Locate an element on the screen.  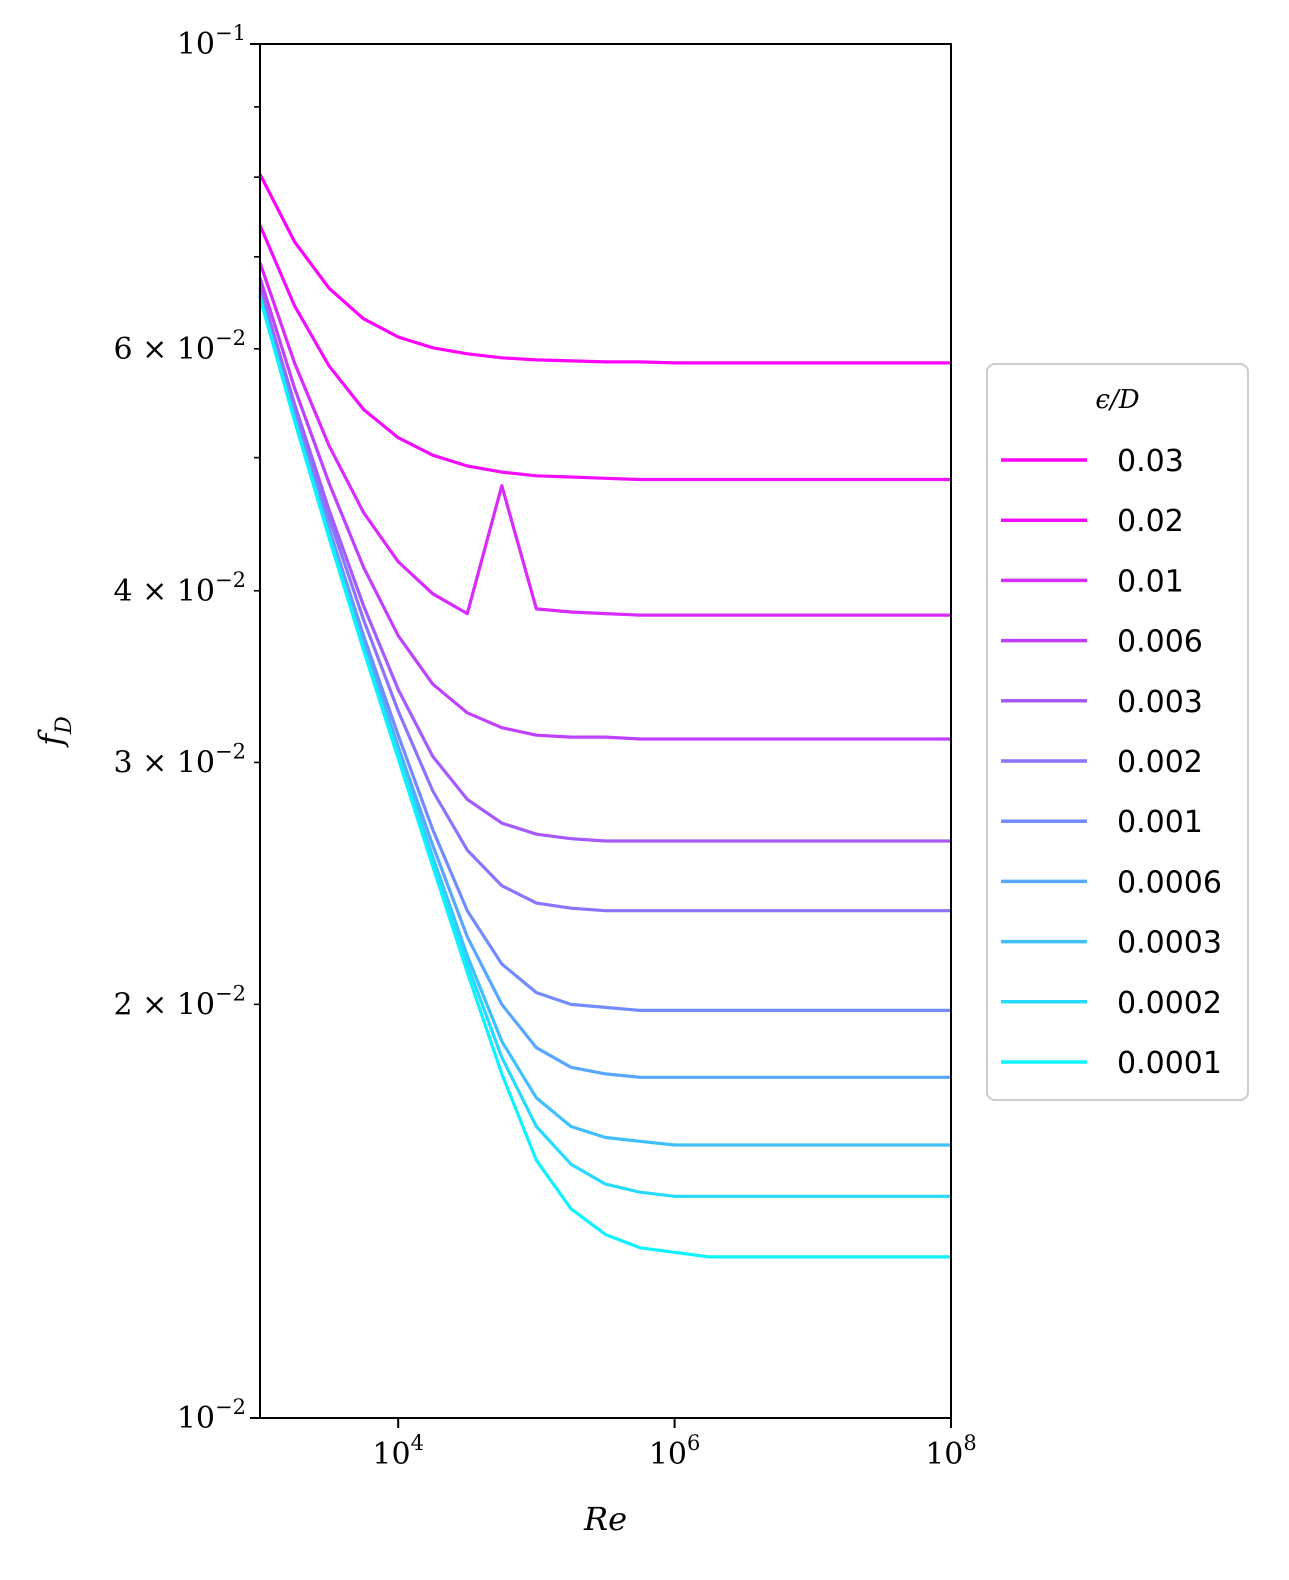
legend-label-1: 0.02 is located at coordinates (1150, 521).